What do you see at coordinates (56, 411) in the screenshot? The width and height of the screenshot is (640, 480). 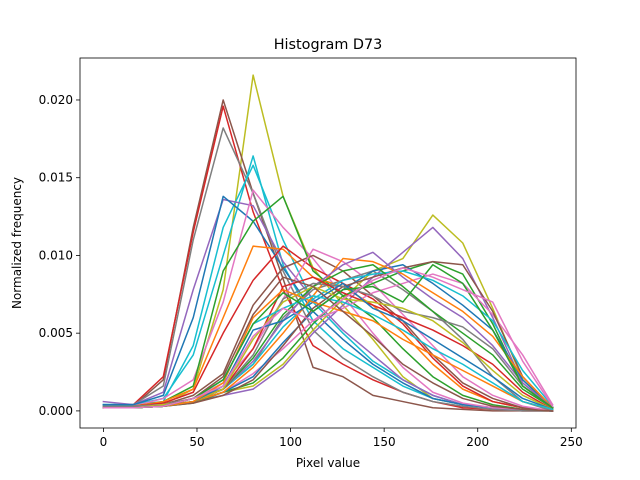 I see `y-tick-label: 0.000` at bounding box center [56, 411].